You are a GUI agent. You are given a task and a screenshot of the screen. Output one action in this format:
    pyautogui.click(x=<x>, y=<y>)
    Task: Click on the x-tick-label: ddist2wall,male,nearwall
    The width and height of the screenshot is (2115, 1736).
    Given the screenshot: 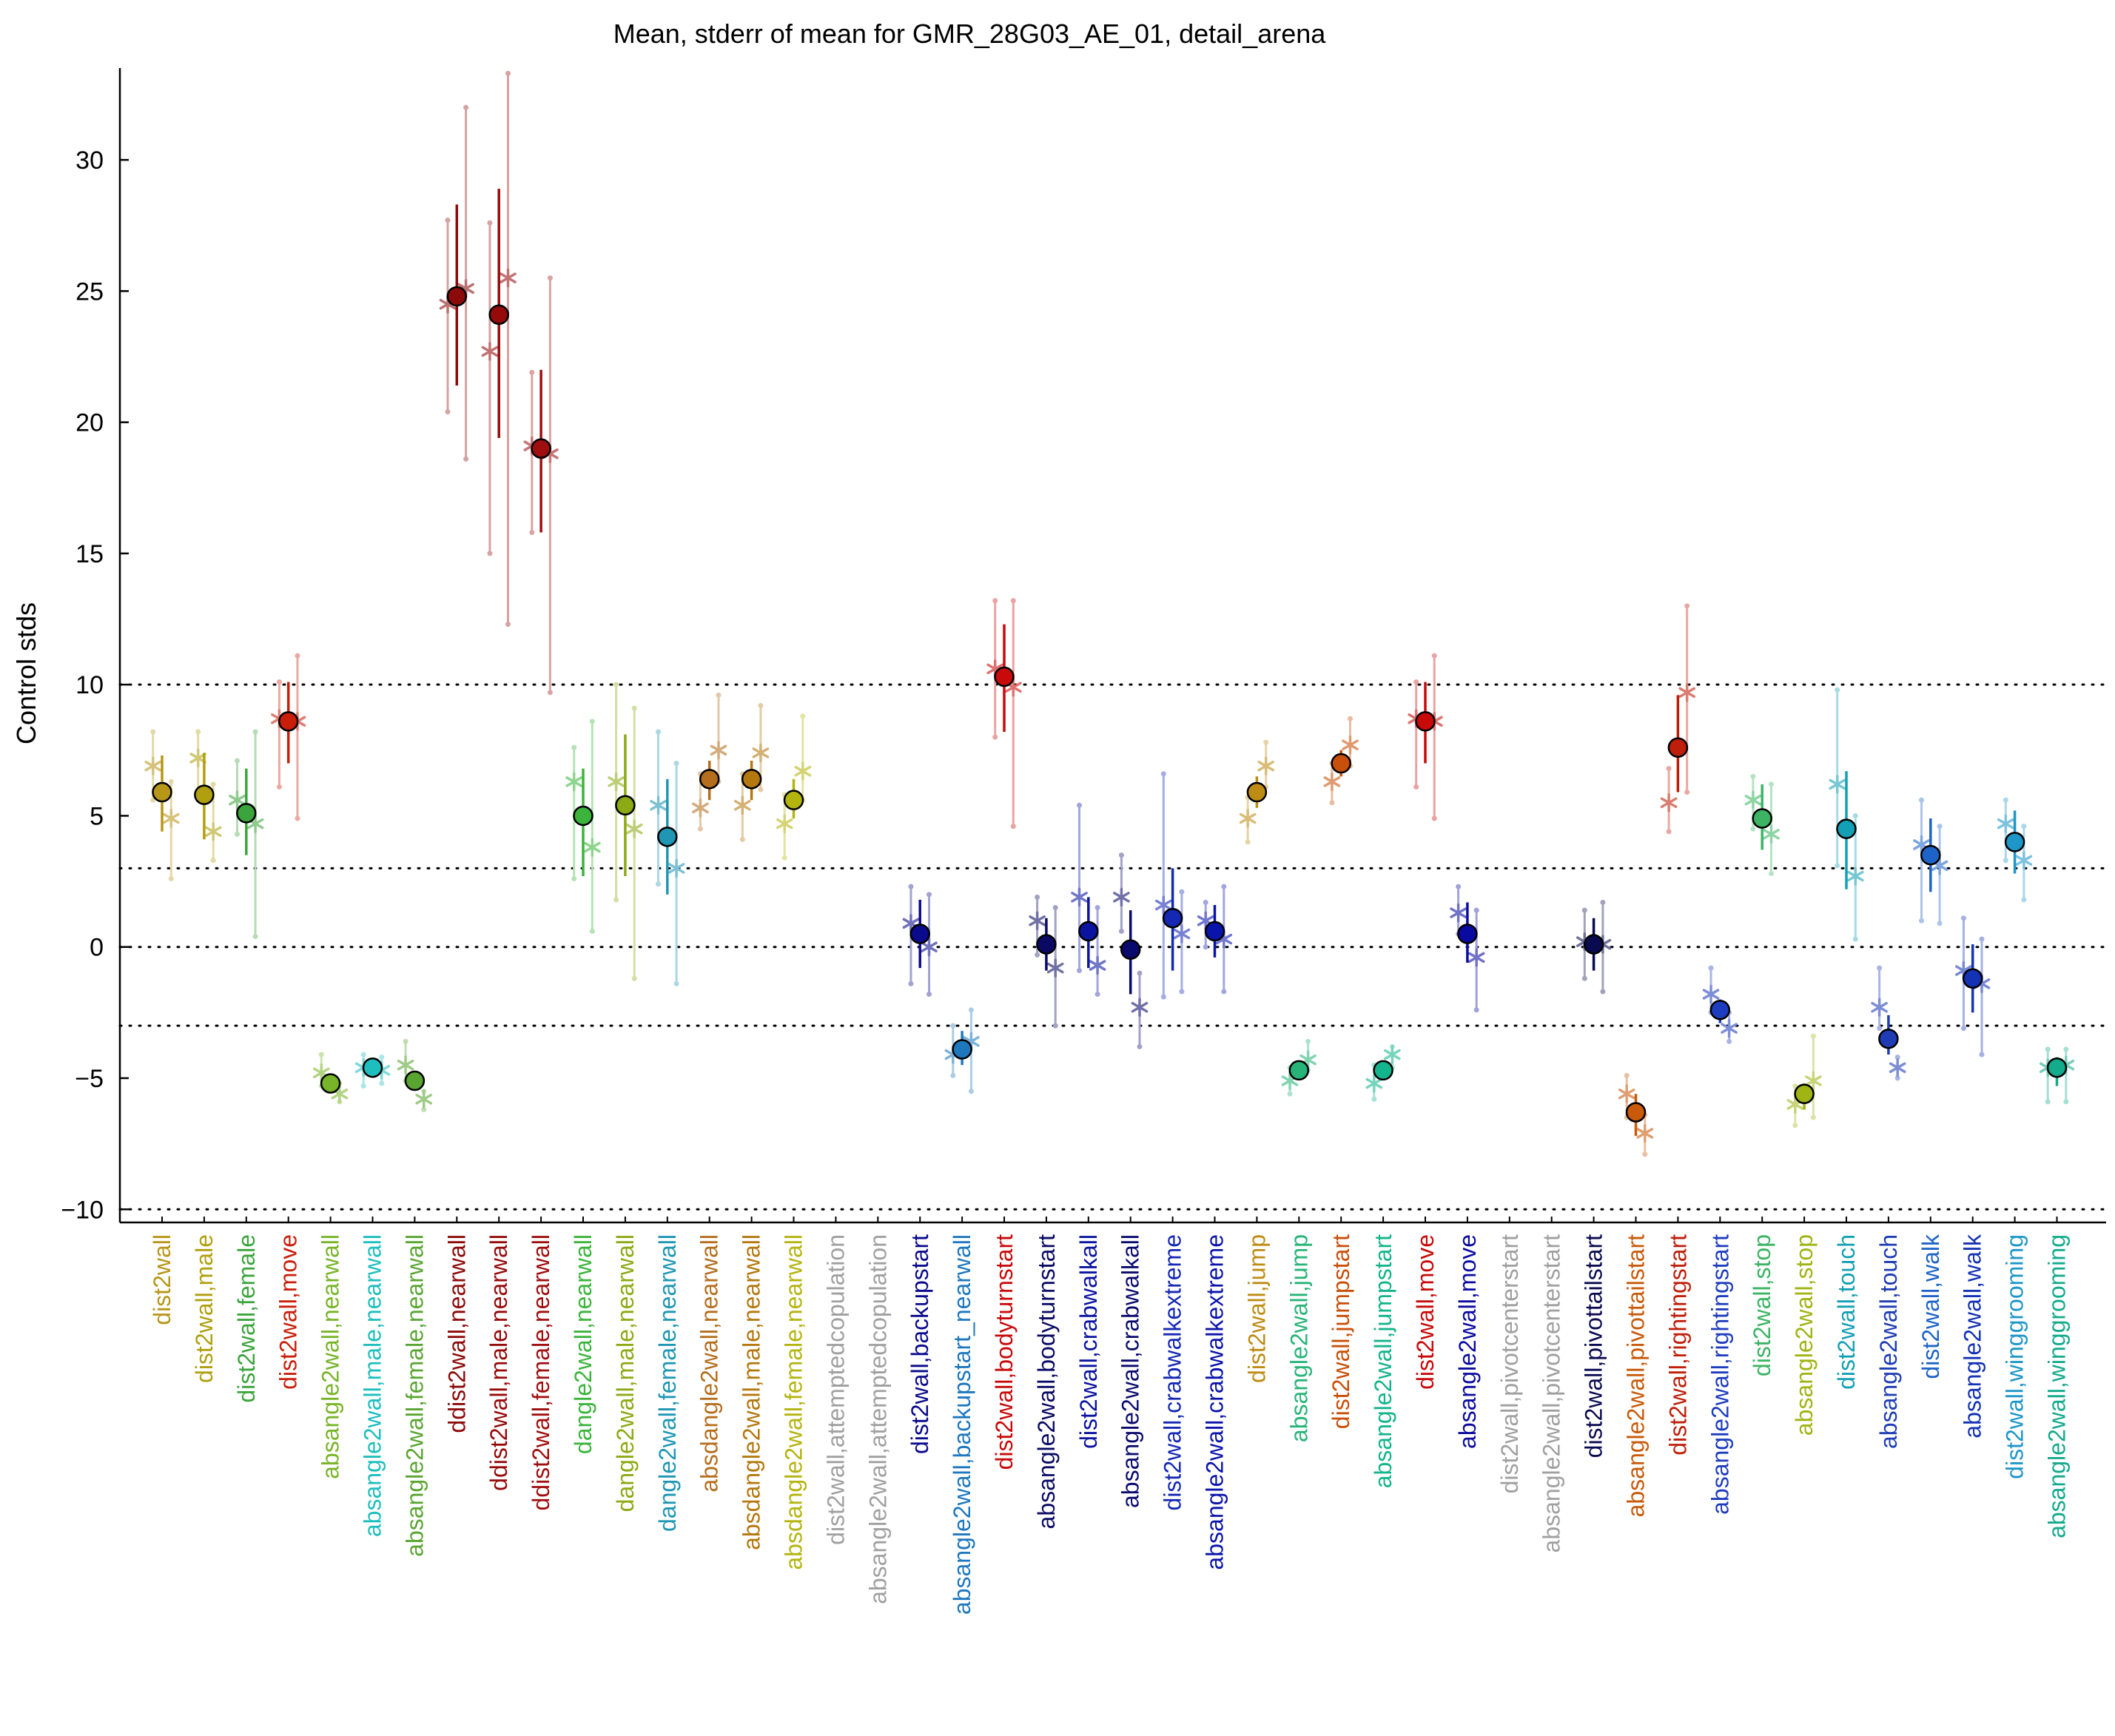 What is the action you would take?
    pyautogui.click(x=498, y=1362)
    